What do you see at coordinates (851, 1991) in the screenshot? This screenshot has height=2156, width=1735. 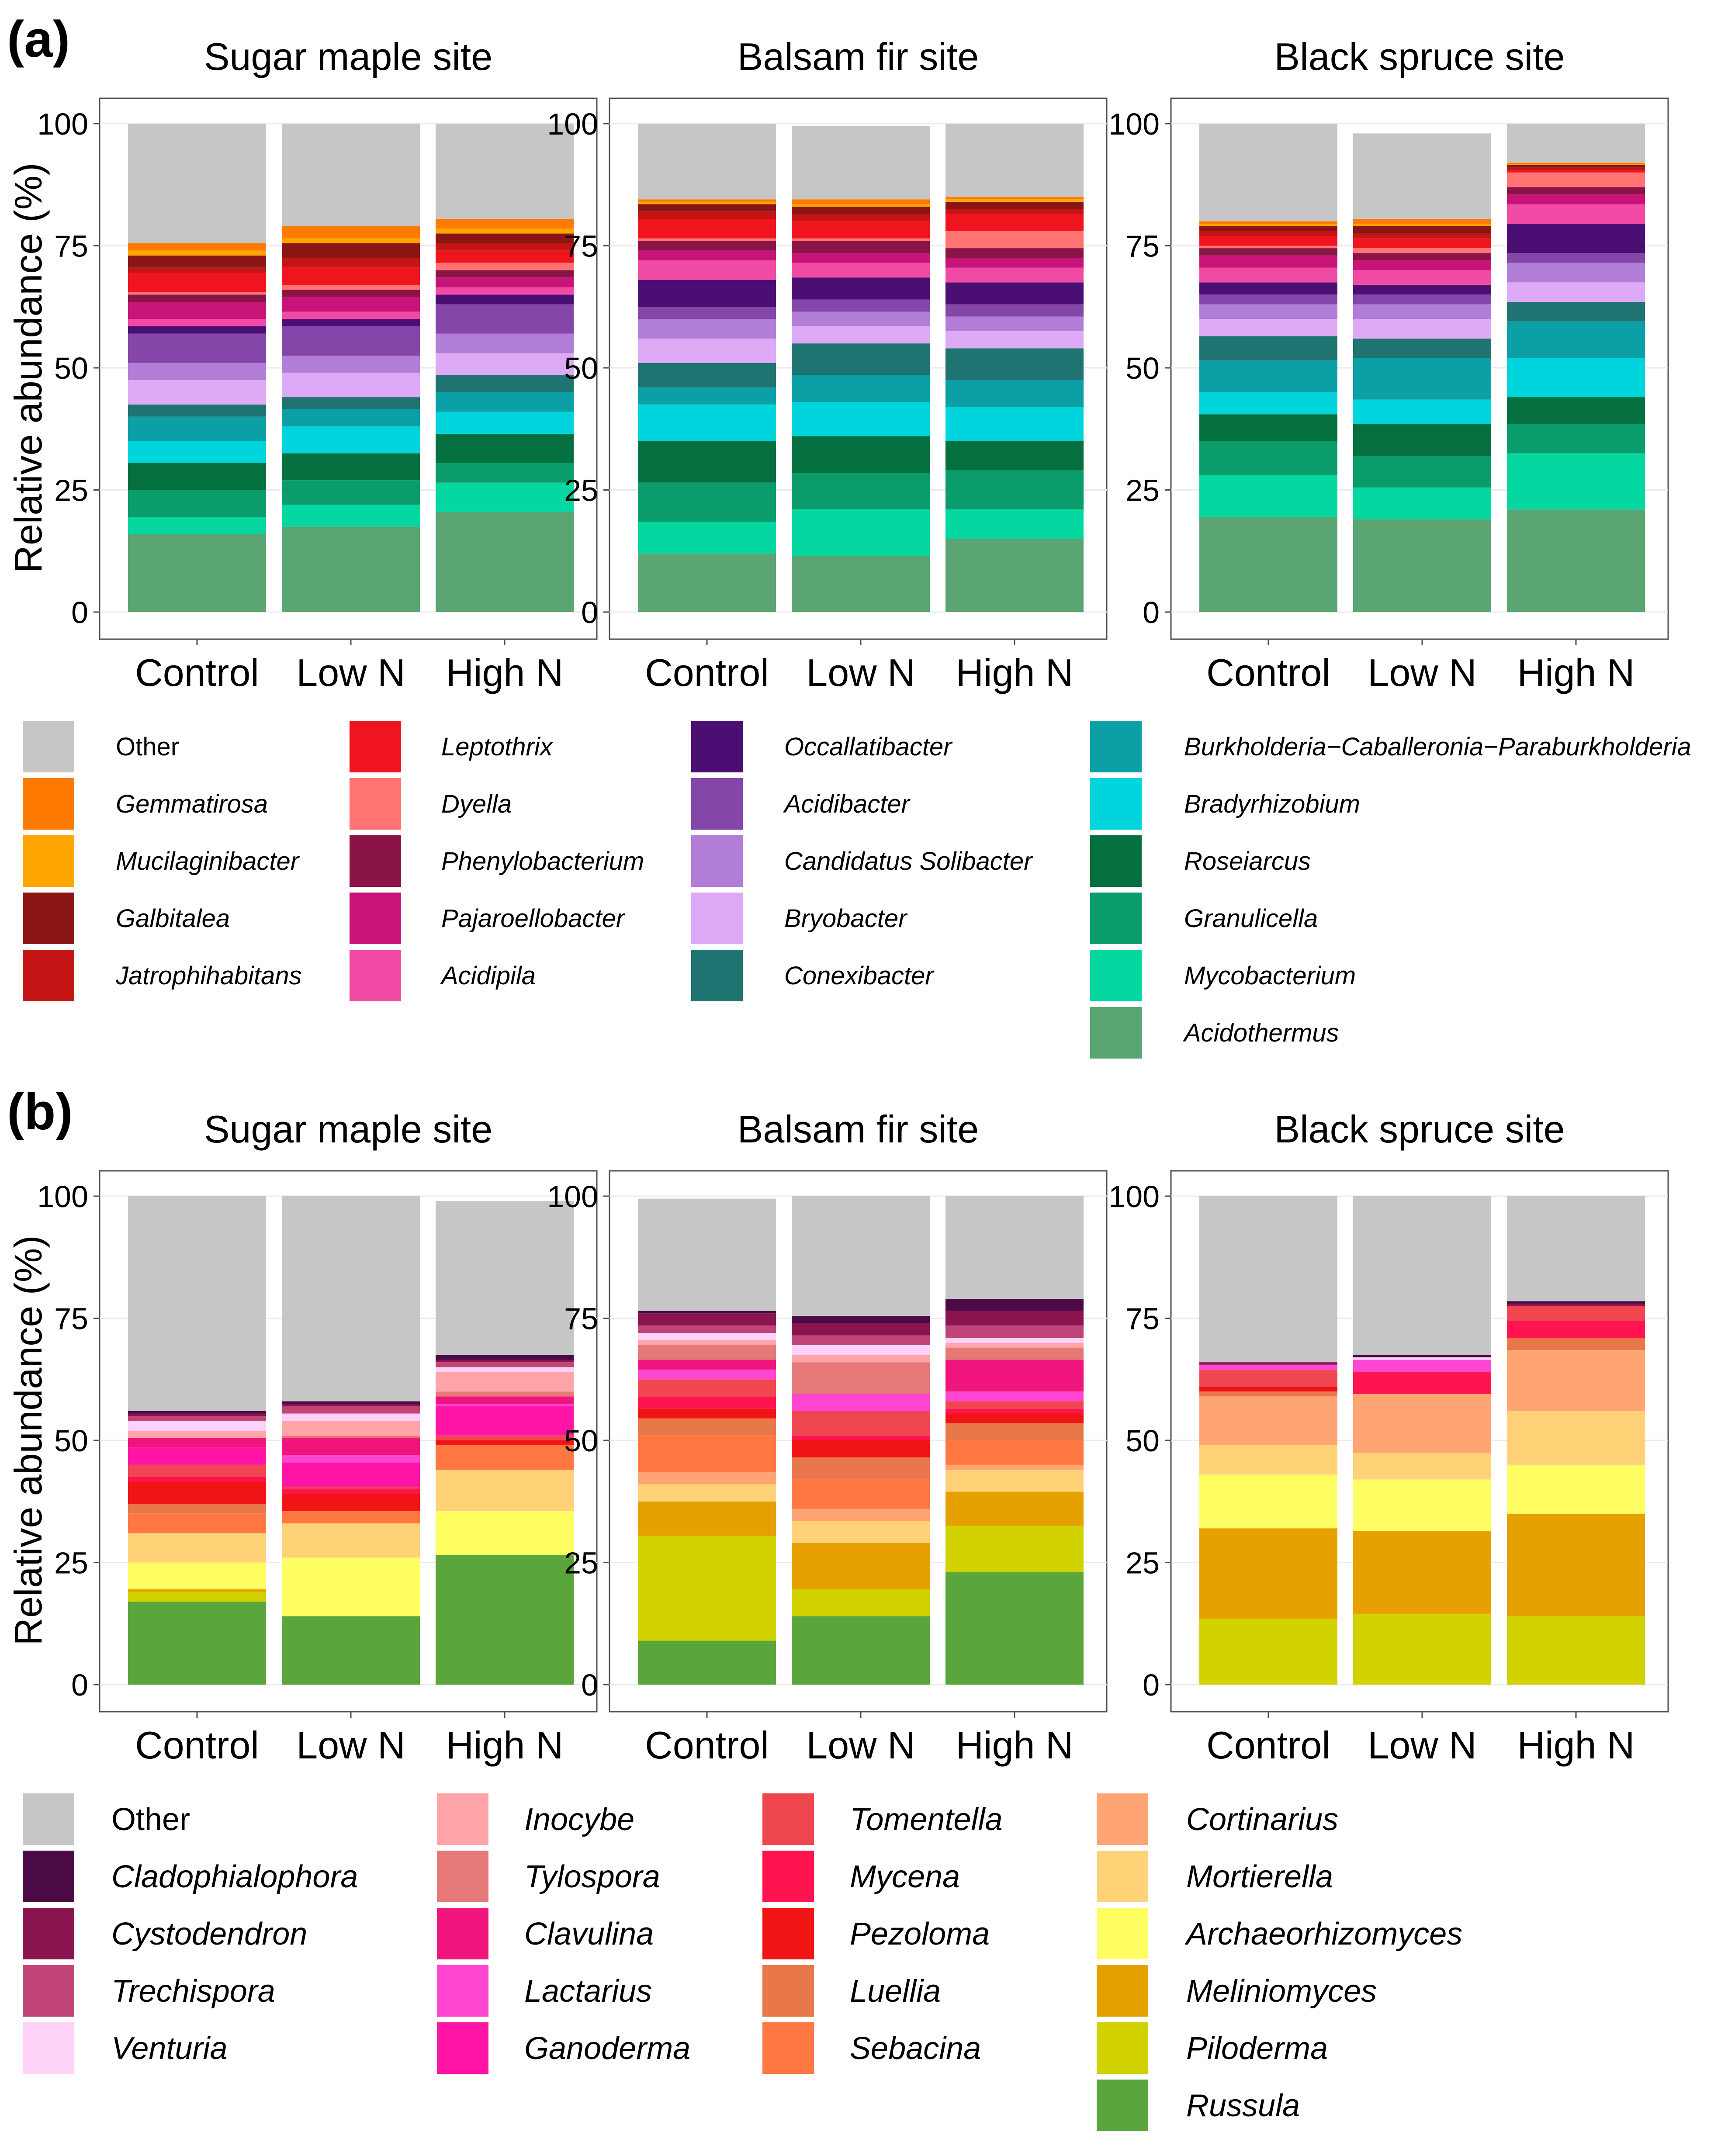 I see `legend-item: Luellia` at bounding box center [851, 1991].